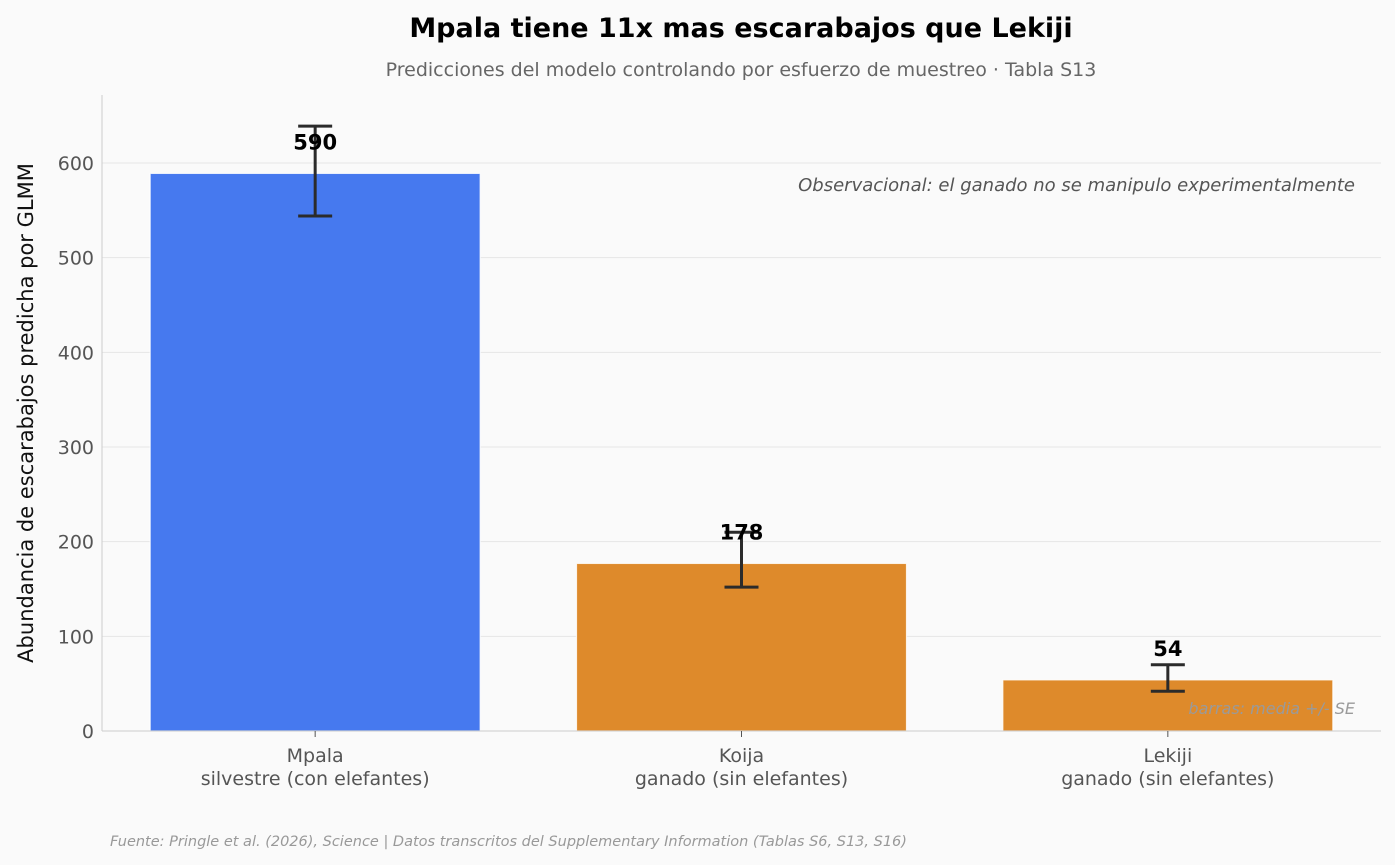  Describe the element at coordinates (741, 647) in the screenshot. I see `bar` at that location.